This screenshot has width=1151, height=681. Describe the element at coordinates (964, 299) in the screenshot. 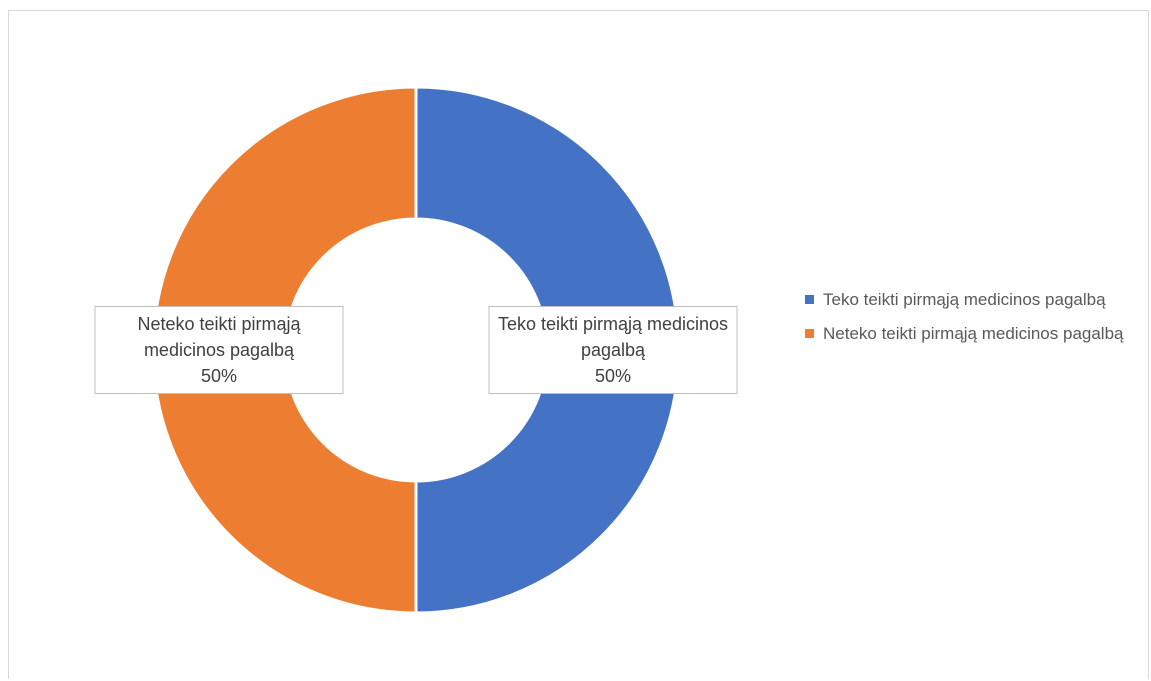

I see `legend-label: Teko teikti pirmąją medicinos pagalbą` at that location.